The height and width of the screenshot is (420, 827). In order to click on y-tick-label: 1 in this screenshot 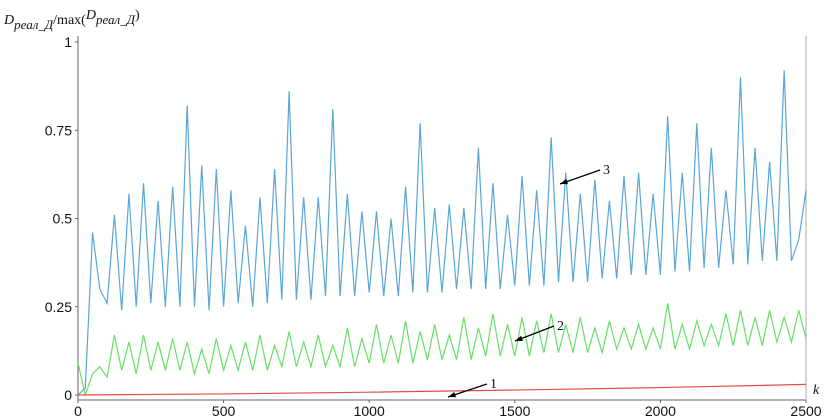, I will do `click(68, 42)`.